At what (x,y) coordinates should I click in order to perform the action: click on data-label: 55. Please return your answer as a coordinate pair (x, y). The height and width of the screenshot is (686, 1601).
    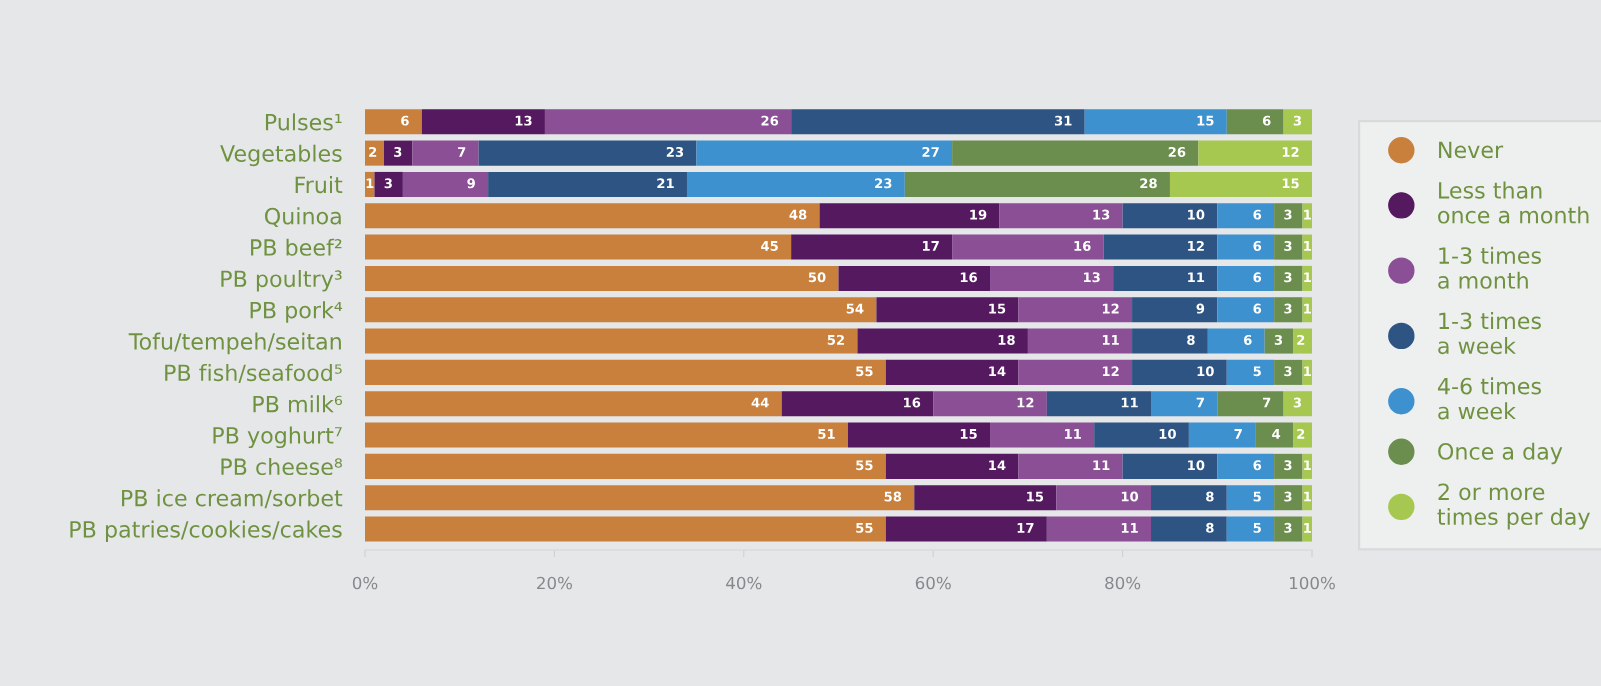
    Looking at the image, I should click on (864, 528).